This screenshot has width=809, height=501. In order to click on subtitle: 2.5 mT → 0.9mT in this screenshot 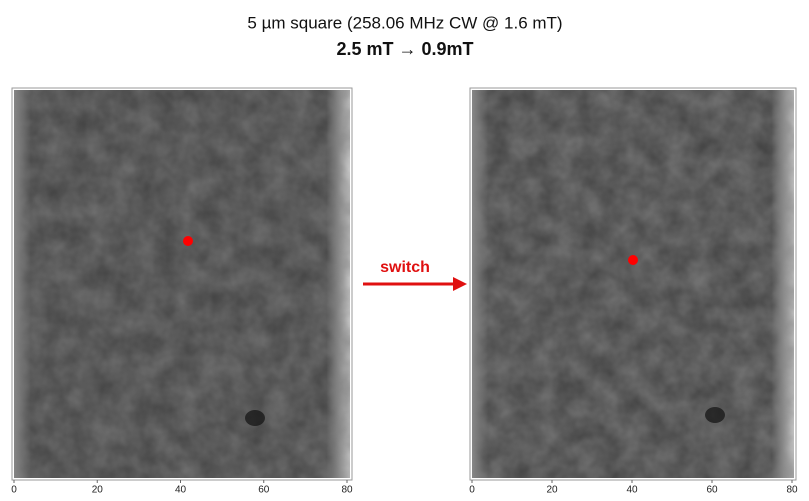, I will do `click(404, 49)`.